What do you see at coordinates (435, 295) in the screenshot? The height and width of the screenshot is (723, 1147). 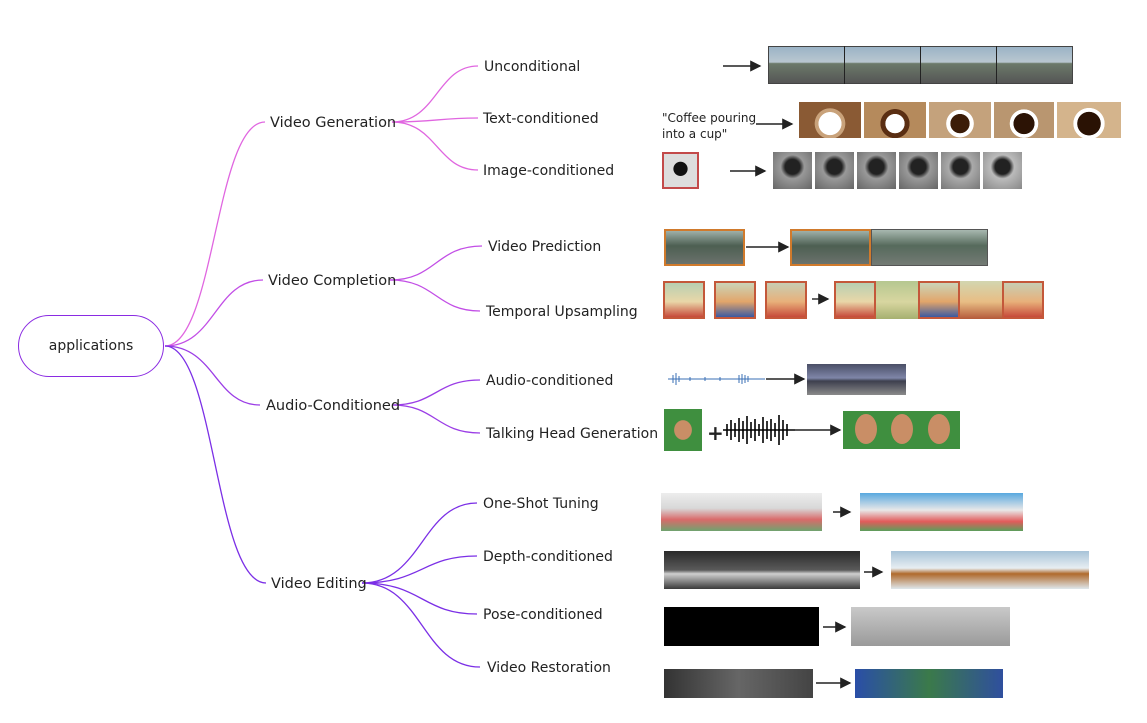 I see `connector-comp-upsampling` at bounding box center [435, 295].